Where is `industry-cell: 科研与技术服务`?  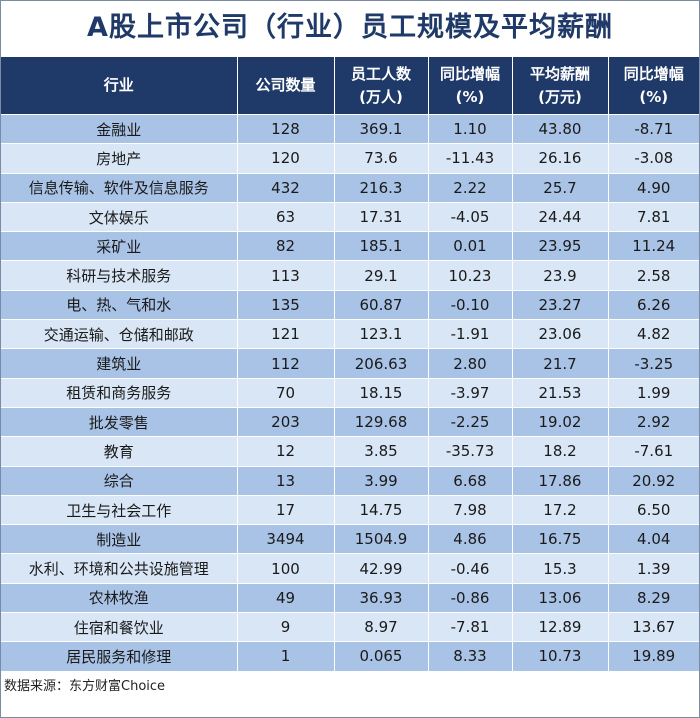 industry-cell: 科研与技术服务 is located at coordinates (119, 275).